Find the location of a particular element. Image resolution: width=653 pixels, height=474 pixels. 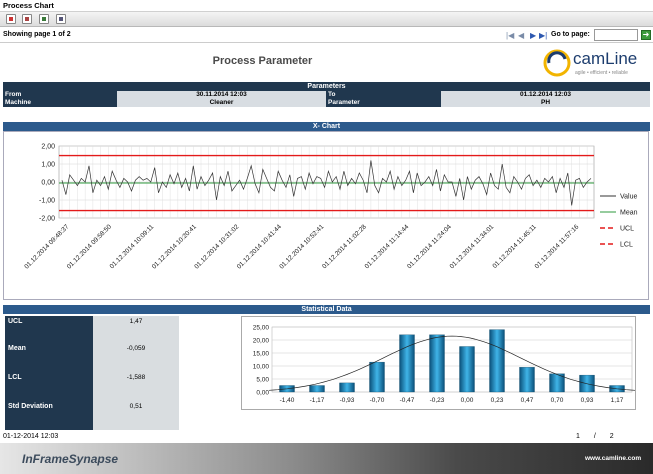

x-tick-label: -0,23 is located at coordinates (437, 400).